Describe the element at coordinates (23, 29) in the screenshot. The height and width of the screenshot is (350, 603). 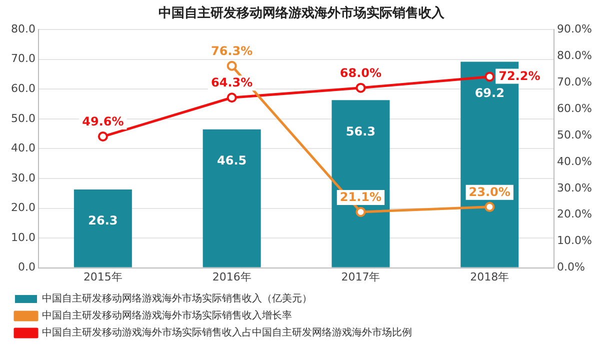
I see `y-tick-label: 80.0` at that location.